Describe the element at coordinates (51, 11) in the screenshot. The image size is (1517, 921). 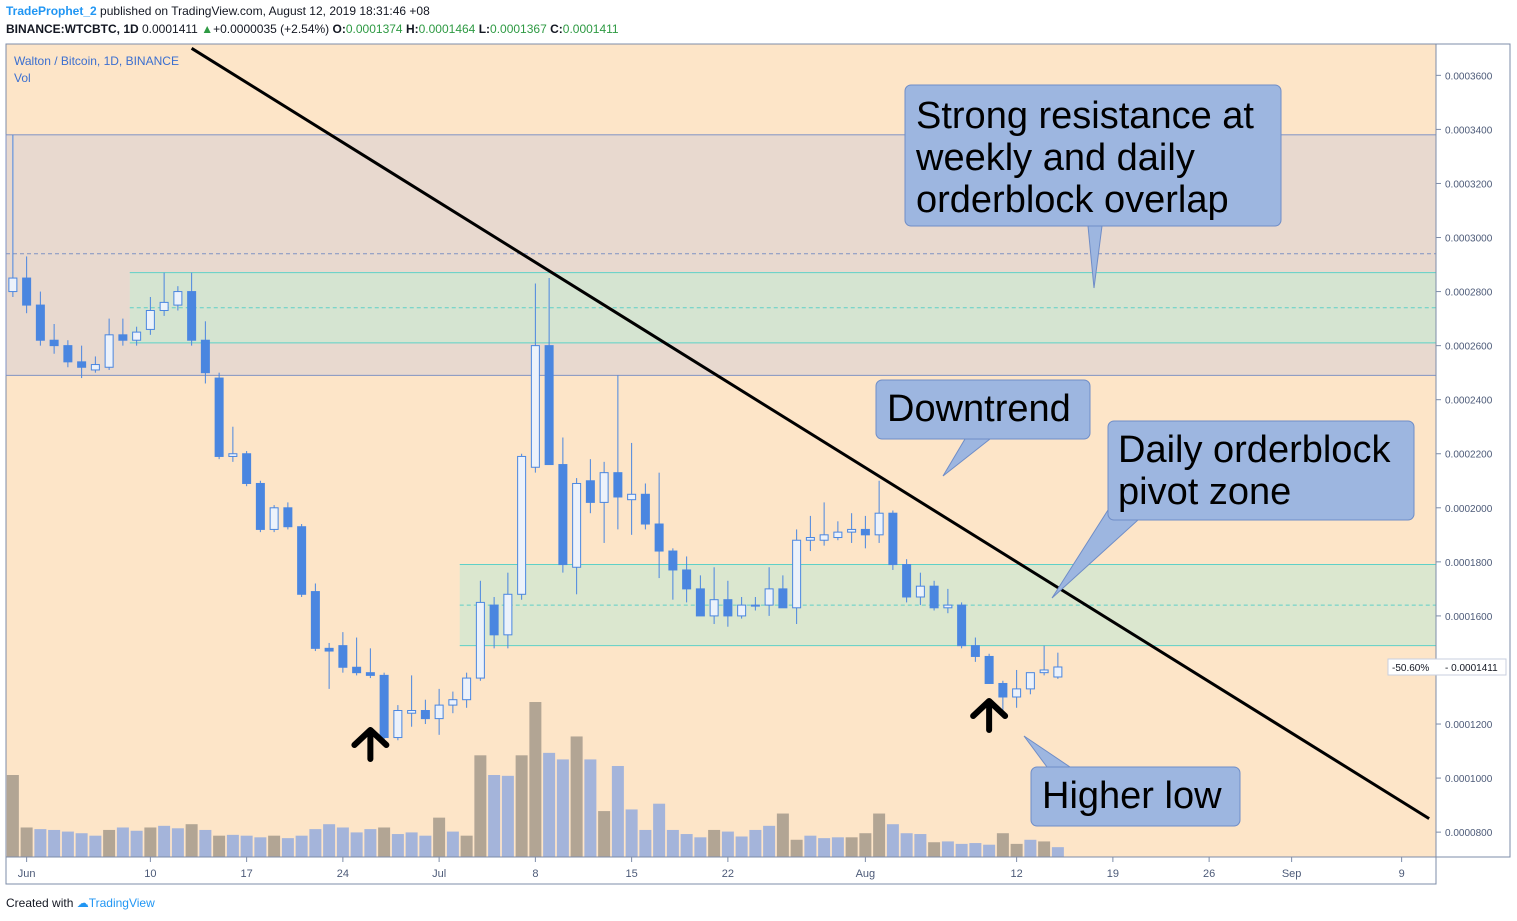
I see `author-name: TradeProphet_2` at that location.